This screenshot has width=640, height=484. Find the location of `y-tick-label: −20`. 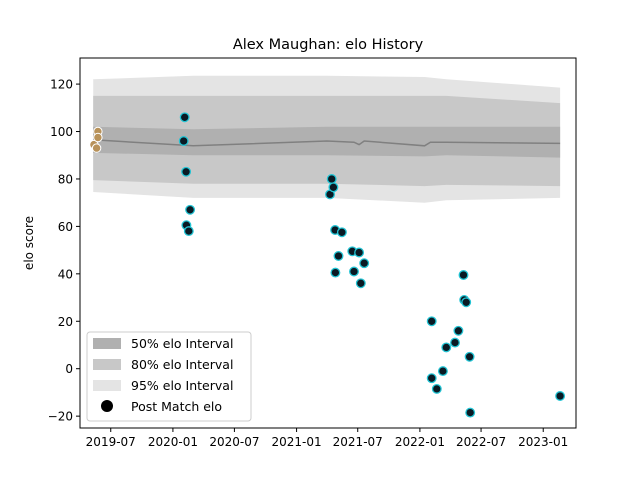

y-tick-label: −20 is located at coordinates (60, 417).